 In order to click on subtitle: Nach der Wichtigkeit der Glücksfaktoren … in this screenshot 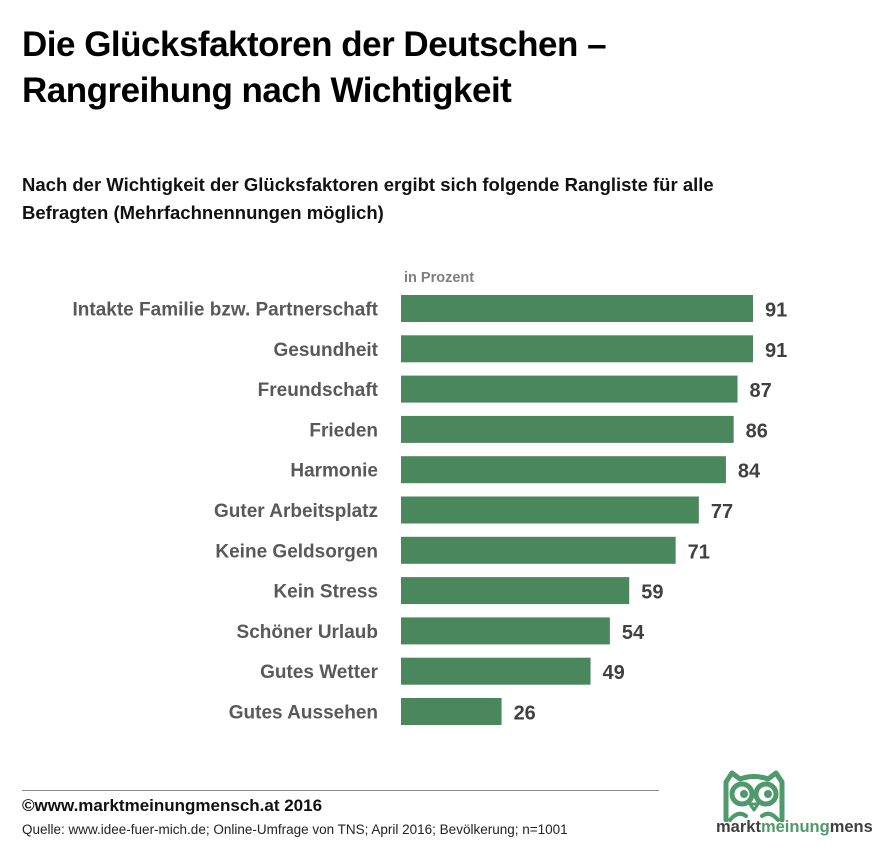, I will do `click(442, 199)`.